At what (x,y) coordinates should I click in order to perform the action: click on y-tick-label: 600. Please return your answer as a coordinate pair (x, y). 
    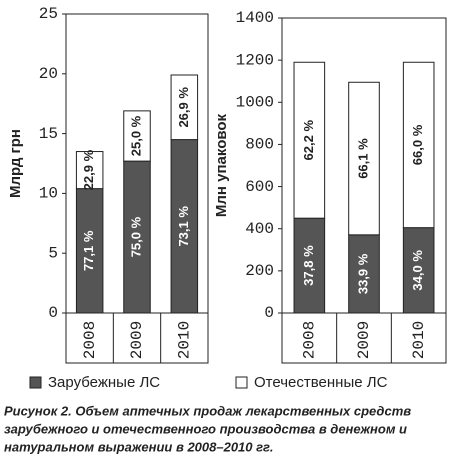
    Looking at the image, I should click on (259, 187).